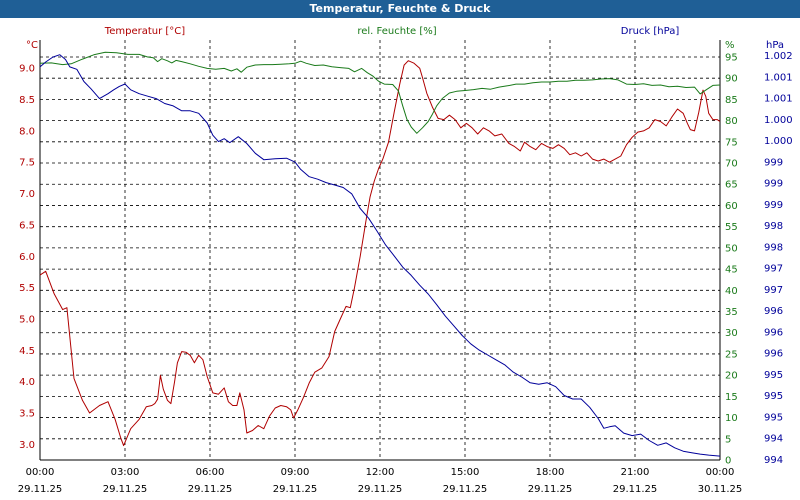  I want to click on hum-tick-label: 0, so click(728, 461).